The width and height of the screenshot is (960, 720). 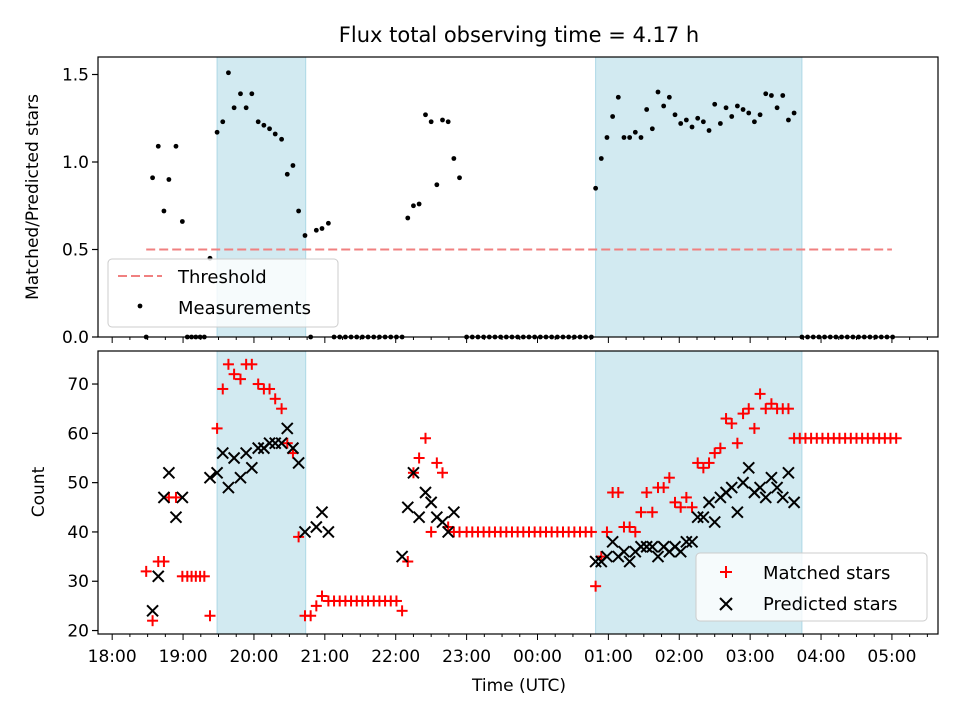 I want to click on x-tick-label: 03:00, so click(x=750, y=657).